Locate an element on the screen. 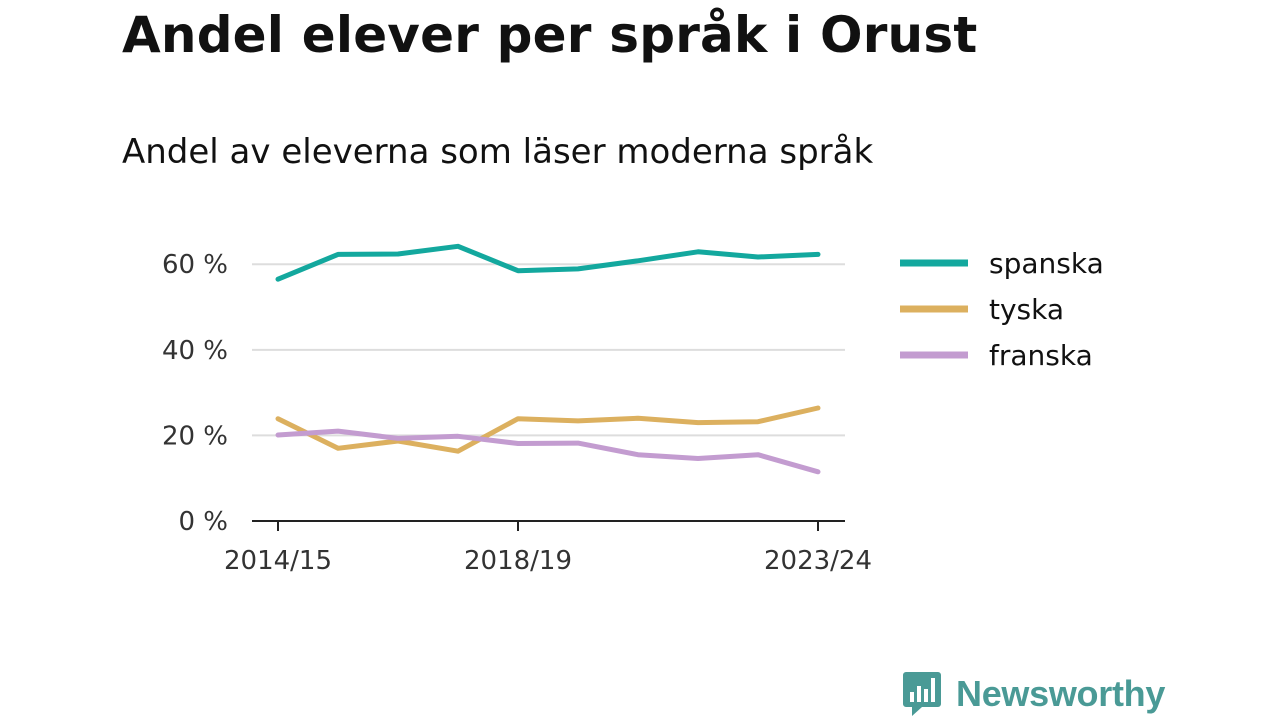 This screenshot has height=720, width=1280. legend-label-franska: franska is located at coordinates (1041, 355).